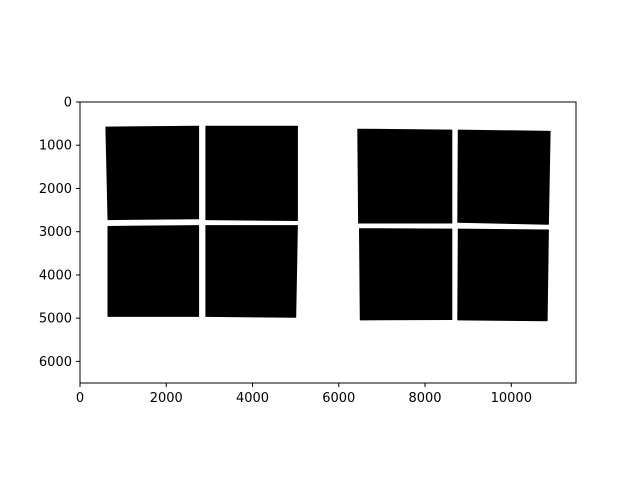  I want to click on x-tick-label: 8000, so click(424, 398).